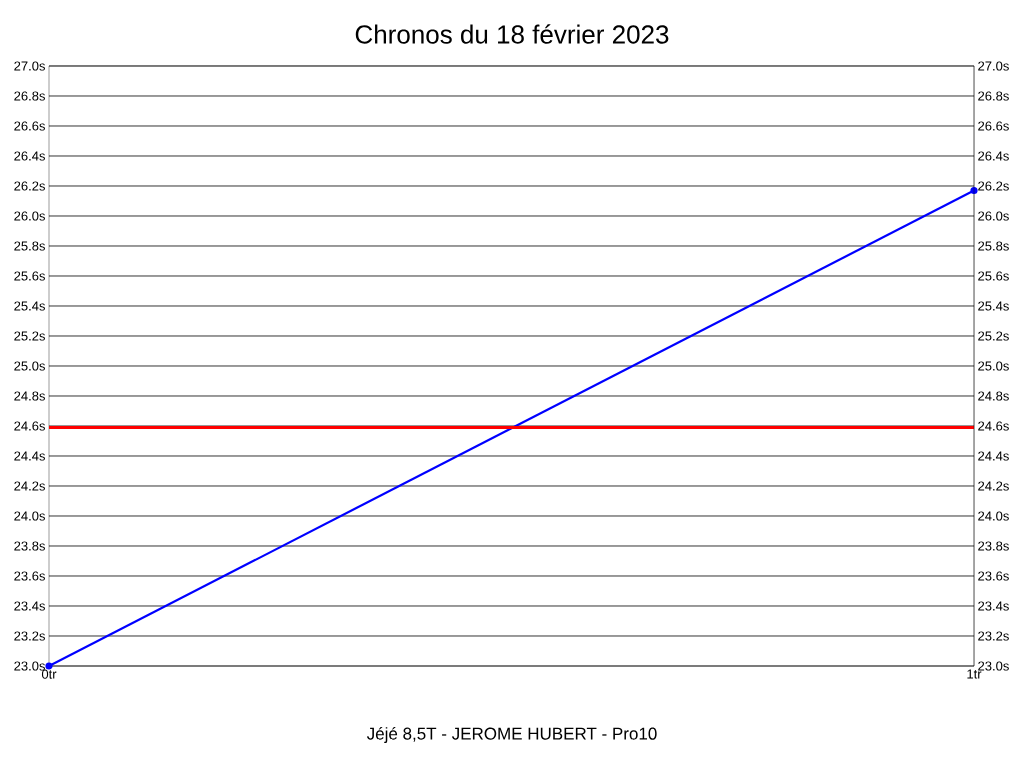 The width and height of the screenshot is (1024, 768). What do you see at coordinates (993, 456) in the screenshot?
I see `y2-tick-label: 24.4s` at bounding box center [993, 456].